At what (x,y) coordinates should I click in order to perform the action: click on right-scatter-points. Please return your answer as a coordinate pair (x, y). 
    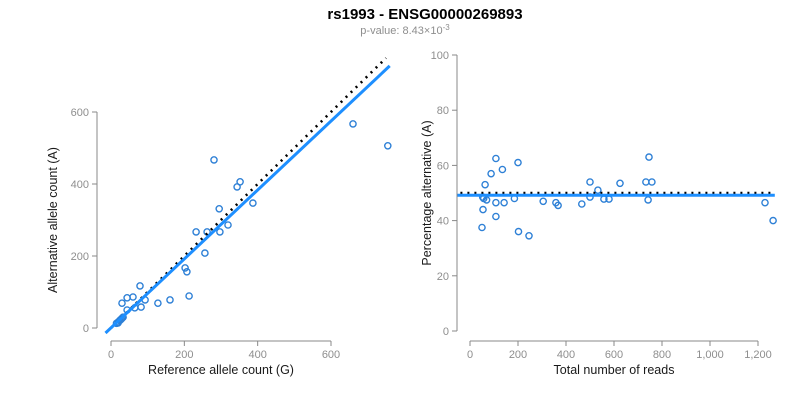
    Looking at the image, I should click on (627, 196).